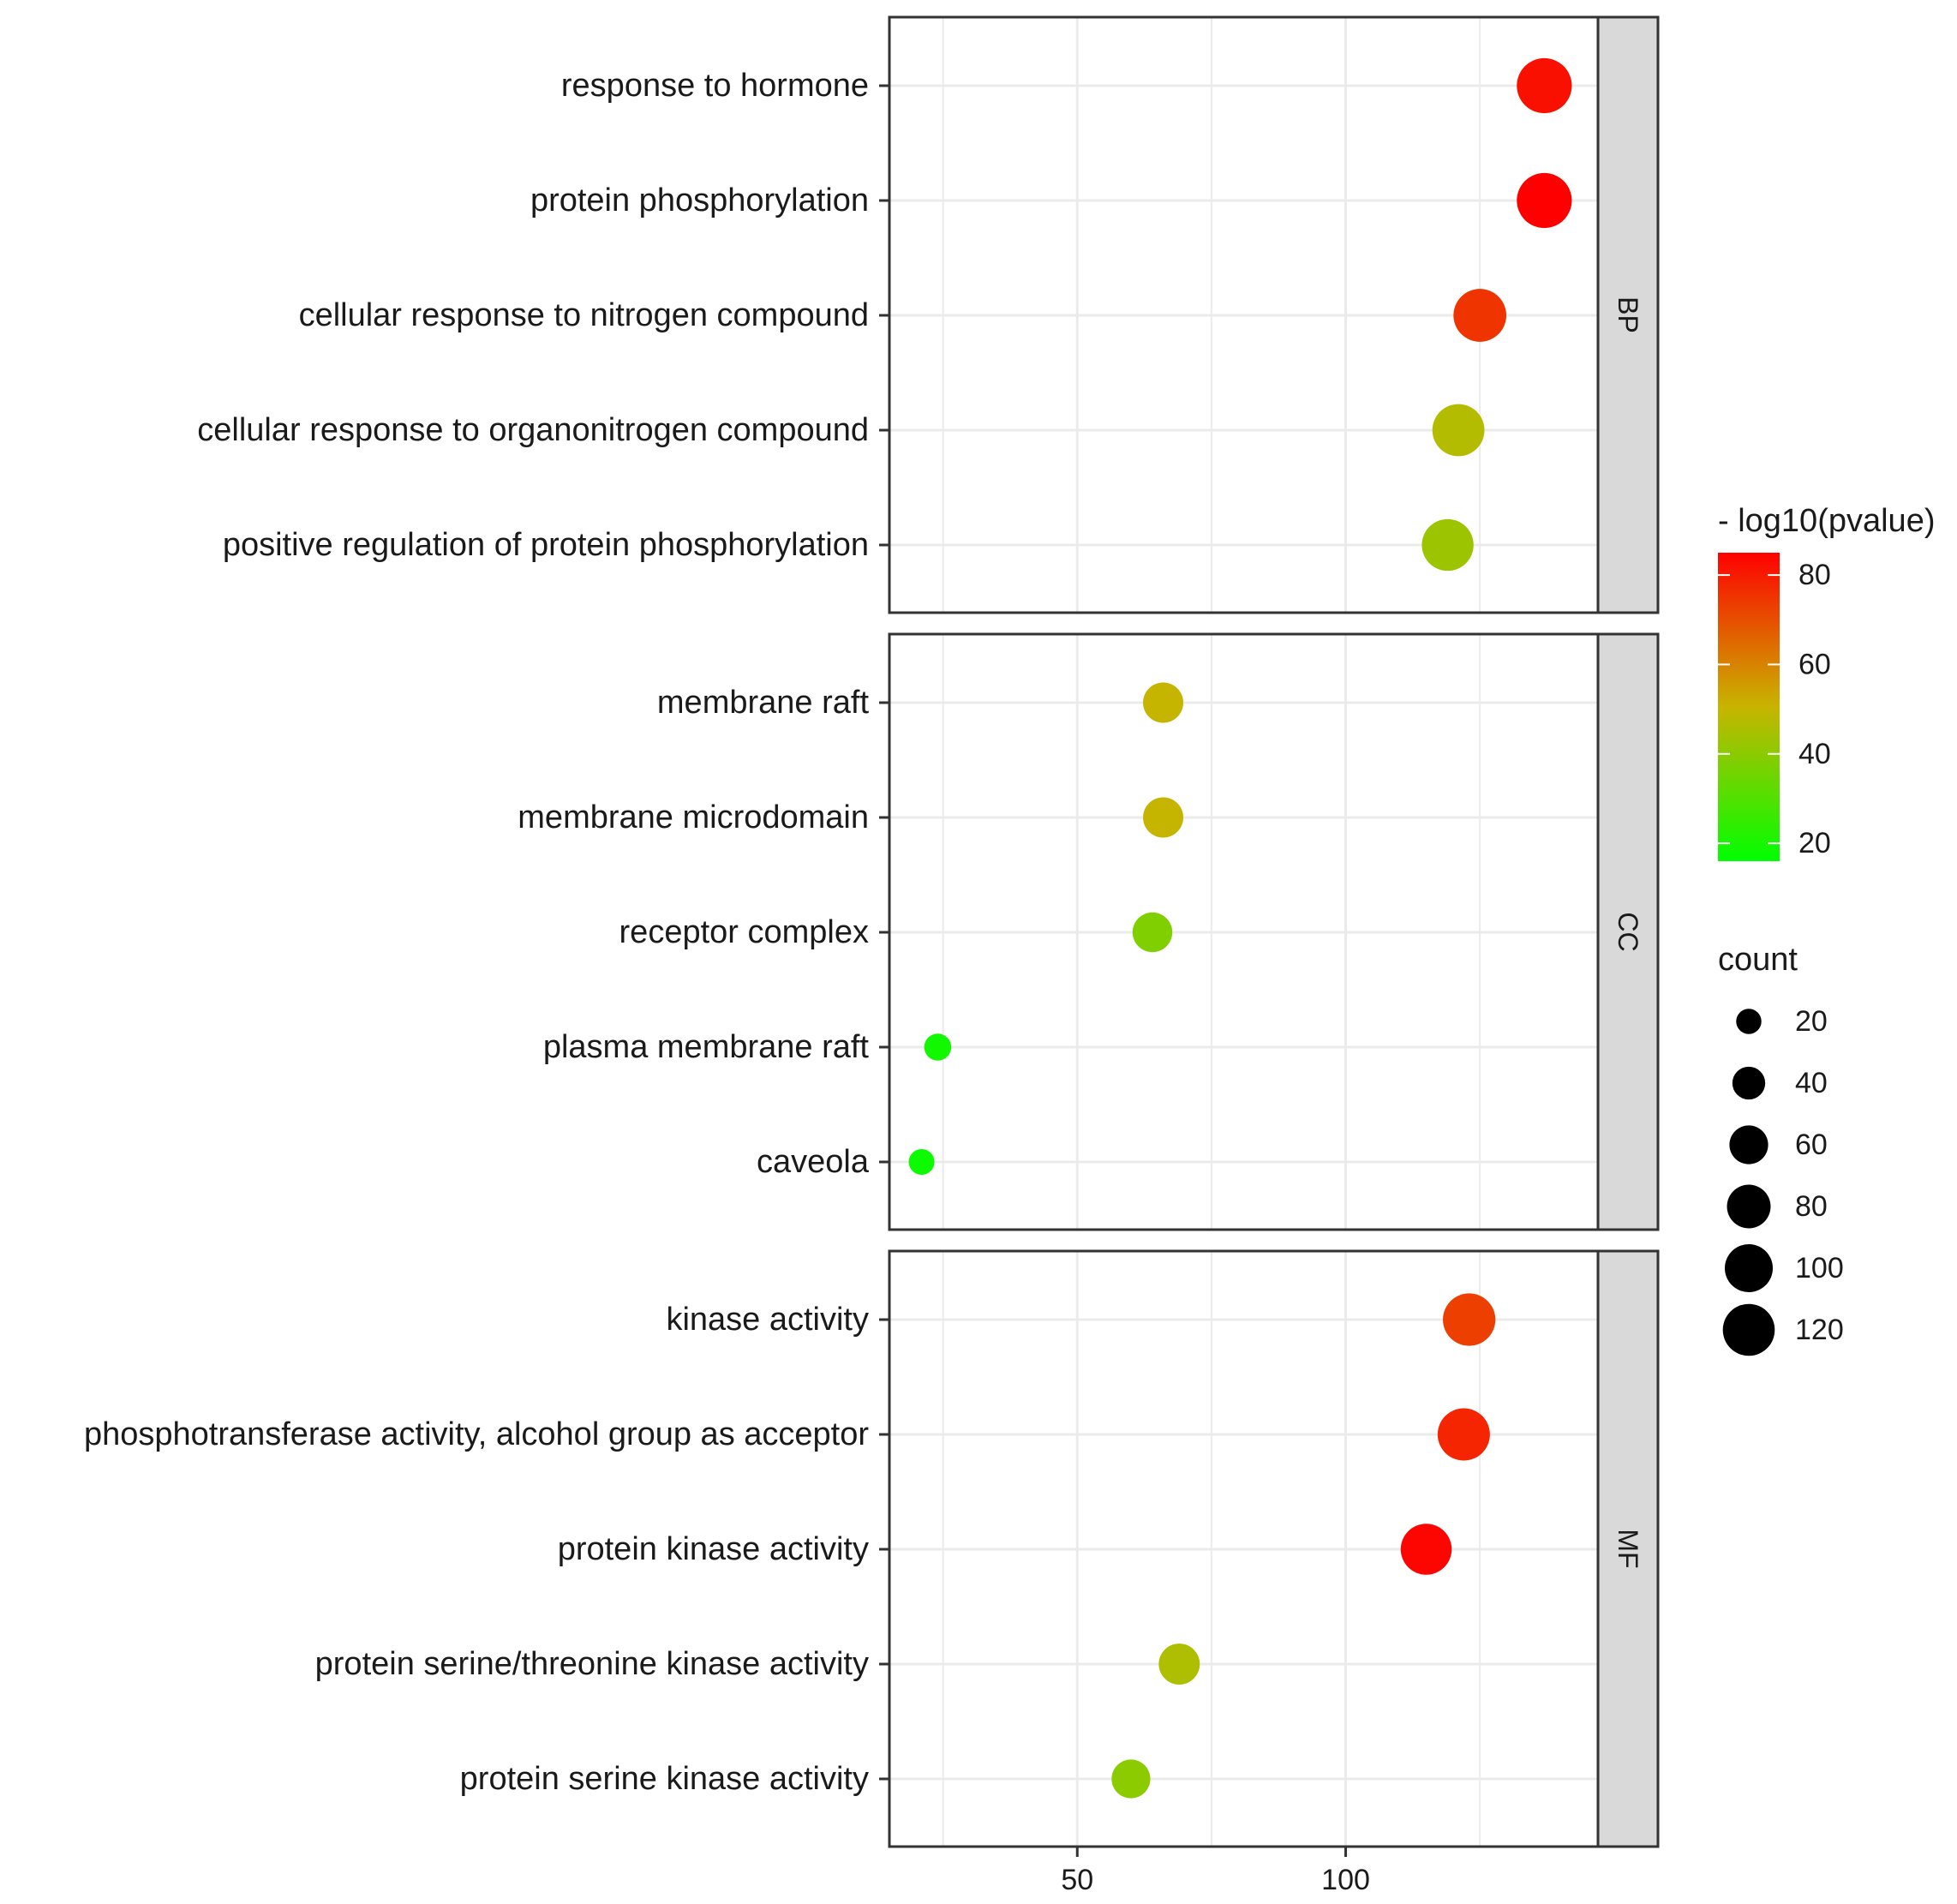 The height and width of the screenshot is (1904, 1957). I want to click on size-legend-label: 60, so click(1811, 1145).